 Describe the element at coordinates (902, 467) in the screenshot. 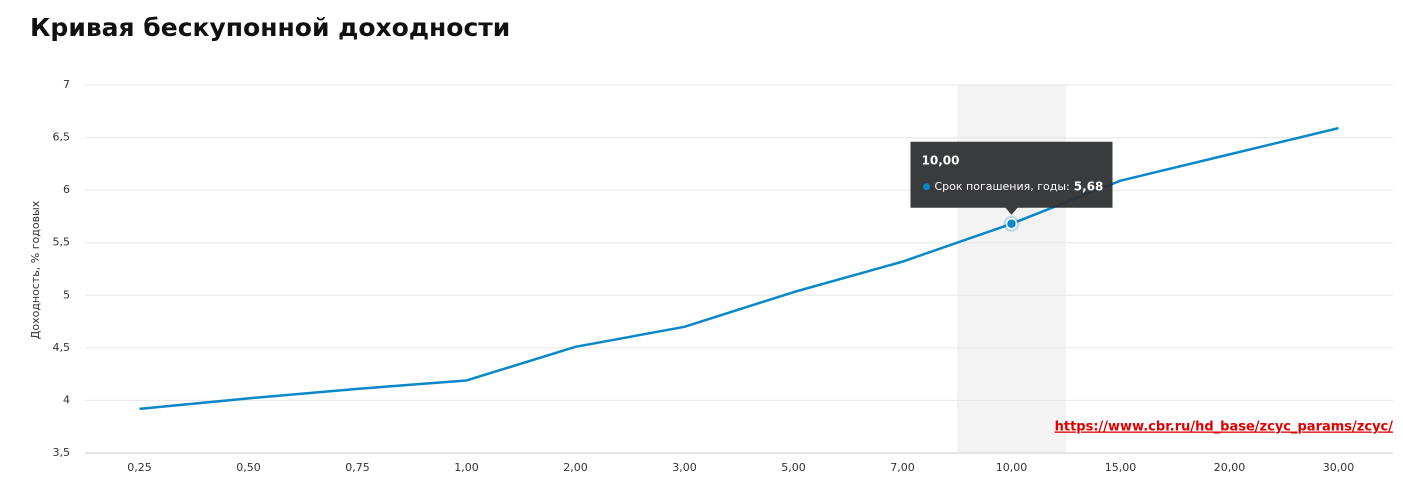

I see `x-tick-label: 7,00` at that location.